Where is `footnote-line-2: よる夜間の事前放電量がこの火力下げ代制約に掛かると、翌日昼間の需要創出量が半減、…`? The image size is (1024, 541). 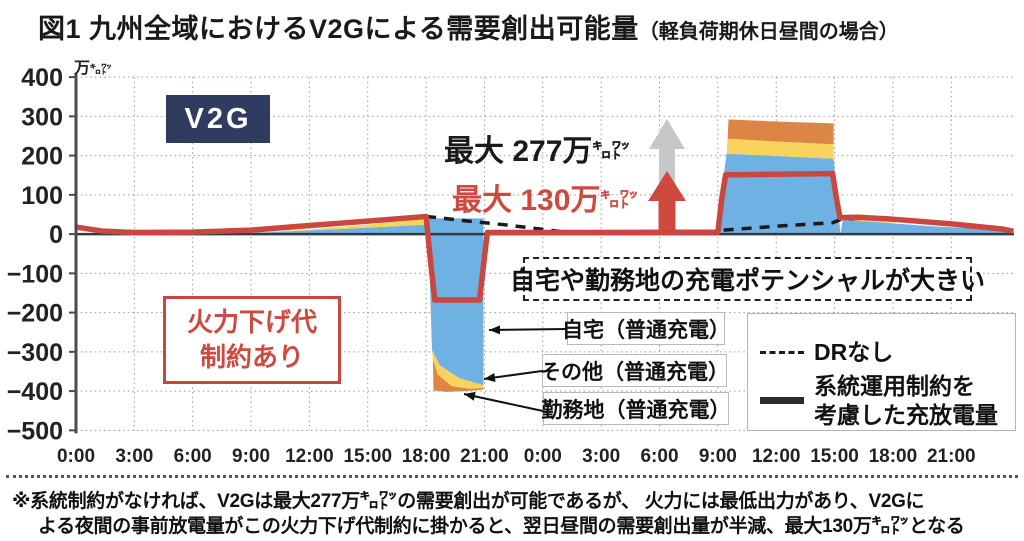 footnote-line-2: よる夜間の事前放電量がこの火力下げ代制約に掛かると、翌日昼間の需要創出量が半減、… is located at coordinates (501, 526).